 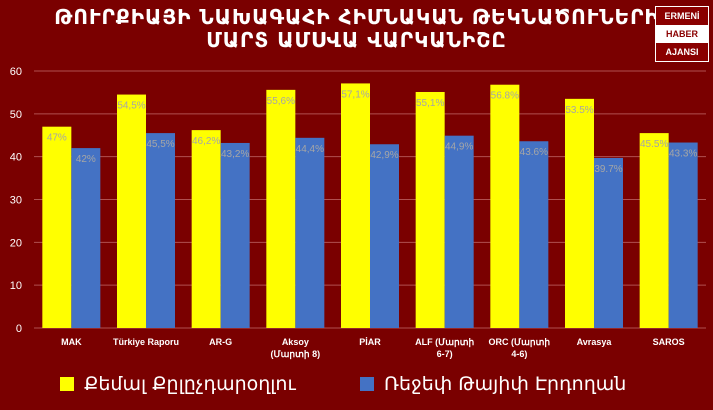 I want to click on logo-line-2: HABER, so click(x=682, y=34).